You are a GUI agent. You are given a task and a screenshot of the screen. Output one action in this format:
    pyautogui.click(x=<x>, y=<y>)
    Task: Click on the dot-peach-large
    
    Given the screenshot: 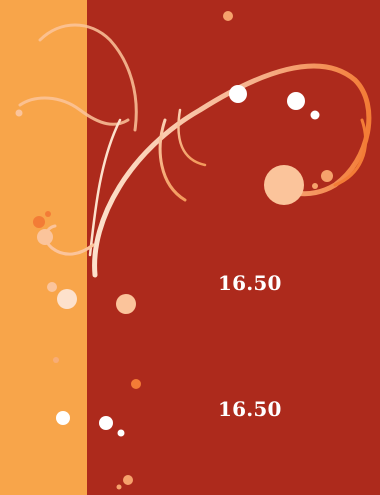 What is the action you would take?
    pyautogui.click(x=284, y=185)
    